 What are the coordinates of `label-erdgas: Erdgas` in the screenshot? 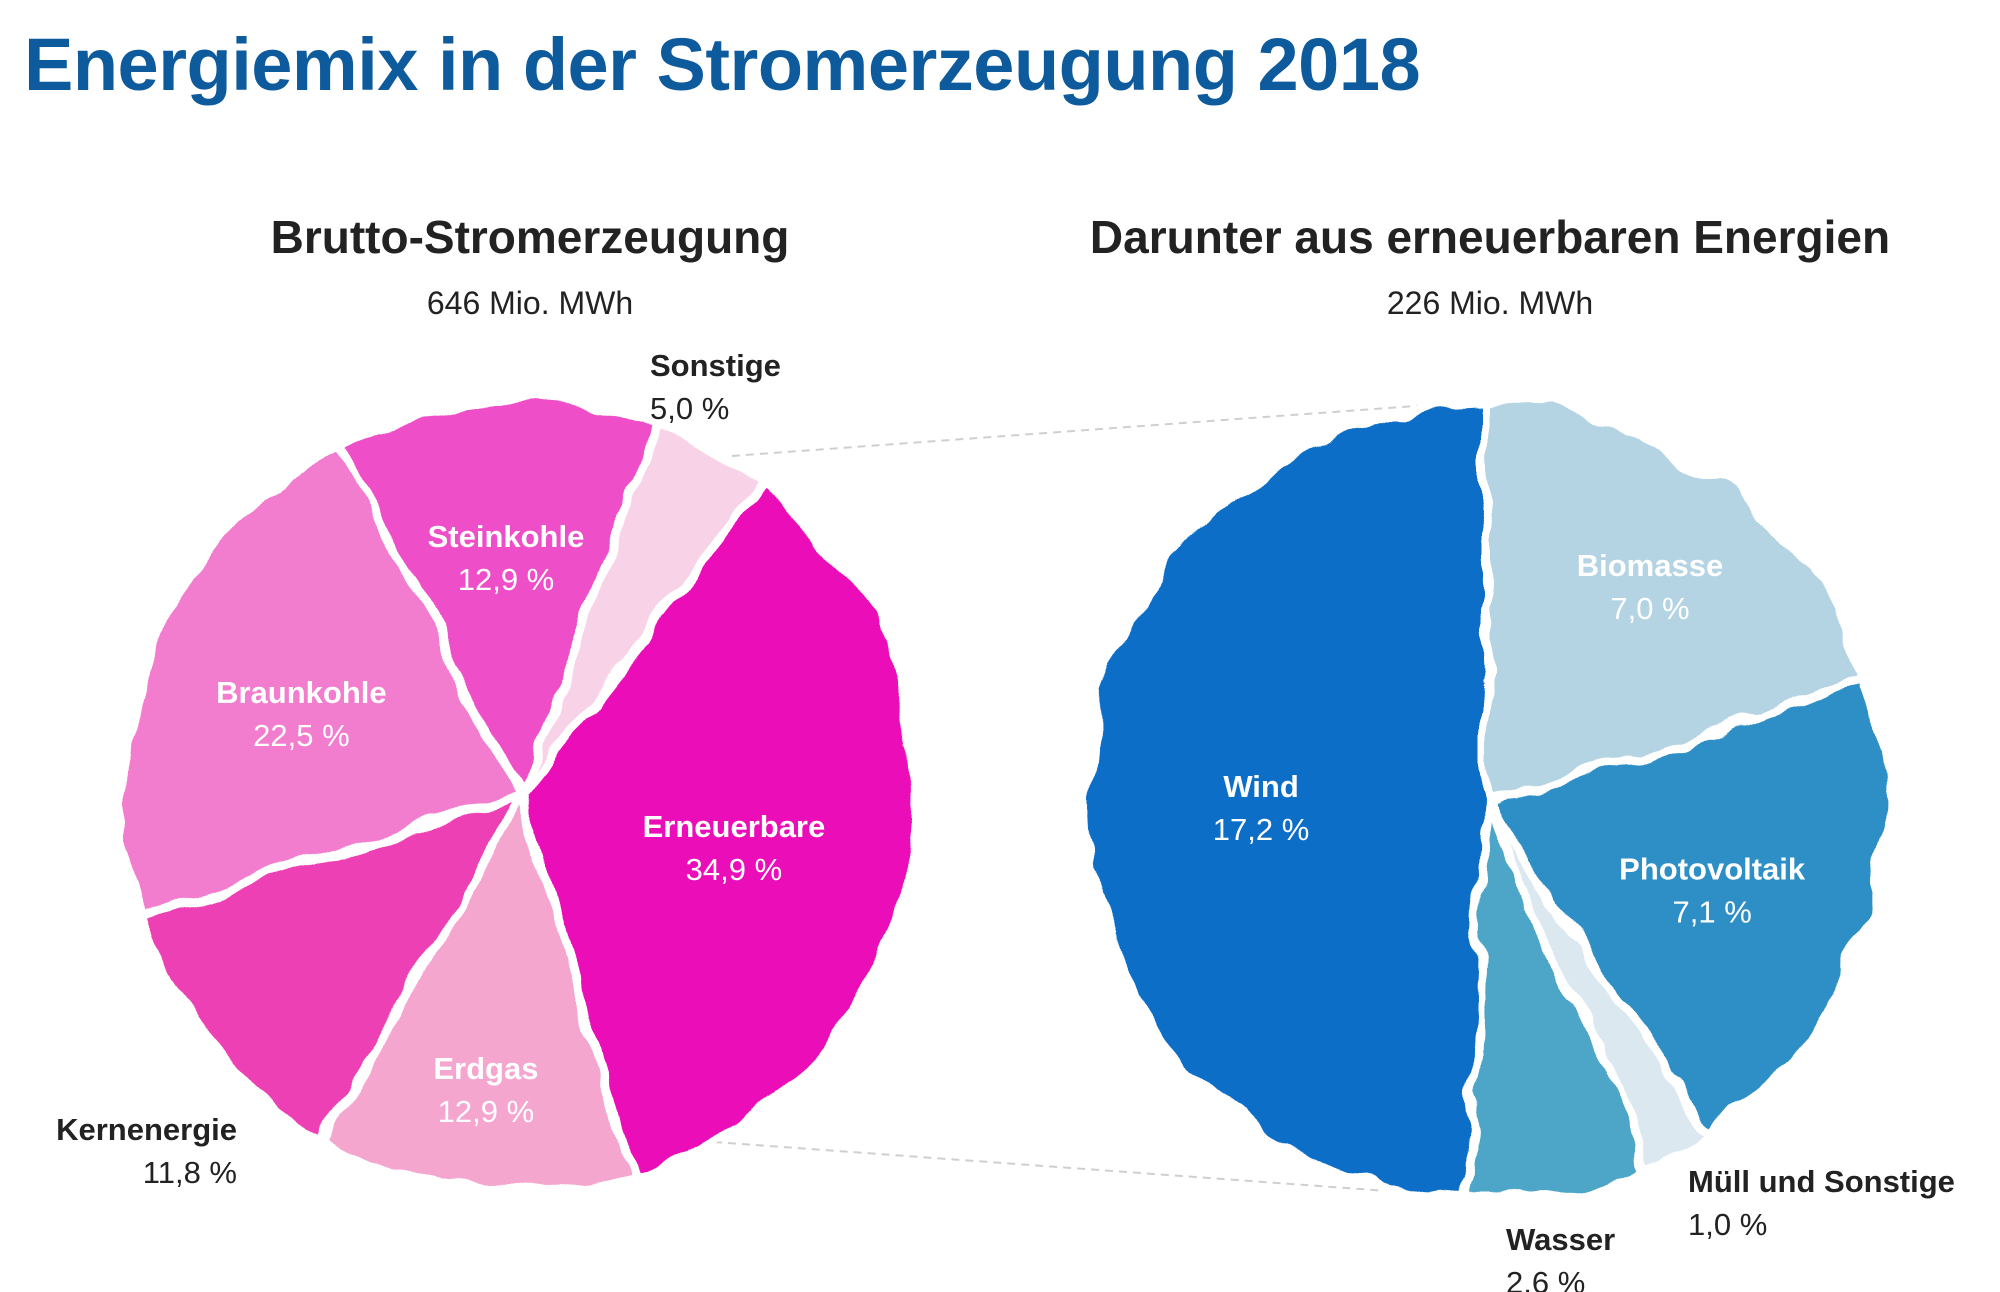 It's located at (485, 1068).